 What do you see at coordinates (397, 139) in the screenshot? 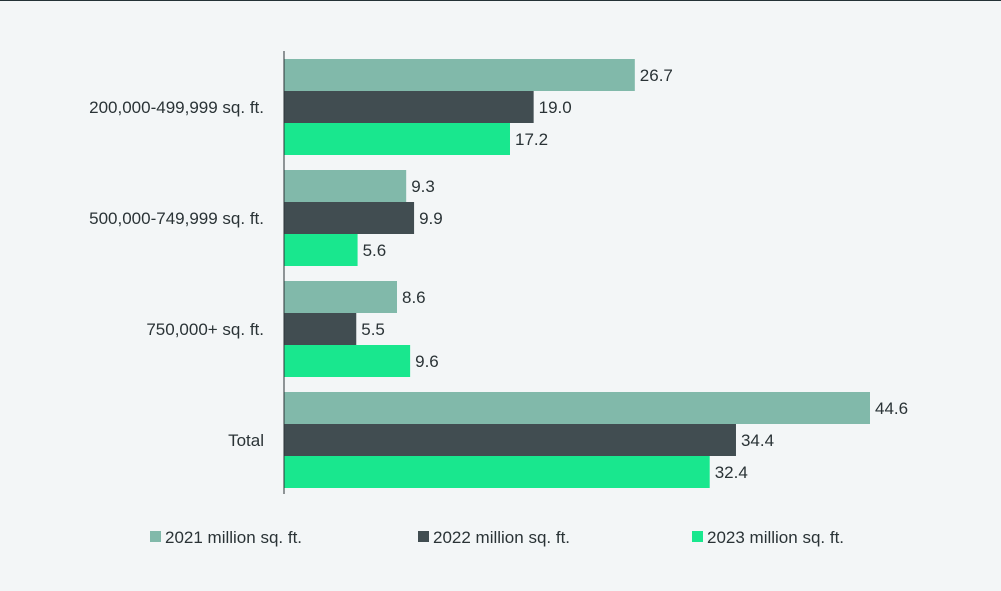
I see `bar-200-000-499-999-sq-ft-2023` at bounding box center [397, 139].